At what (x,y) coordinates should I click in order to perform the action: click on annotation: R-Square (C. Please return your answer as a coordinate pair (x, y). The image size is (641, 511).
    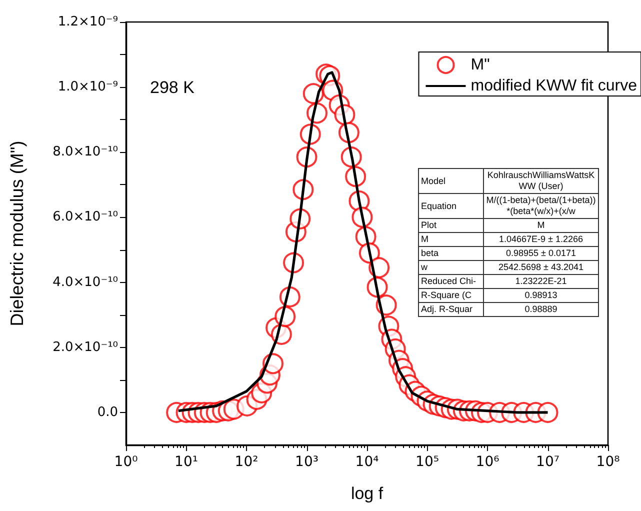
    Looking at the image, I should click on (451, 295).